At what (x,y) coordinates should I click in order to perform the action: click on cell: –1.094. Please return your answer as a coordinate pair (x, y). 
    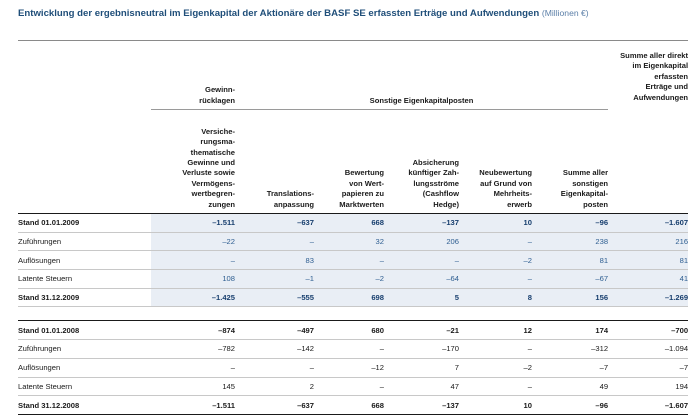
    Looking at the image, I should click on (648, 349).